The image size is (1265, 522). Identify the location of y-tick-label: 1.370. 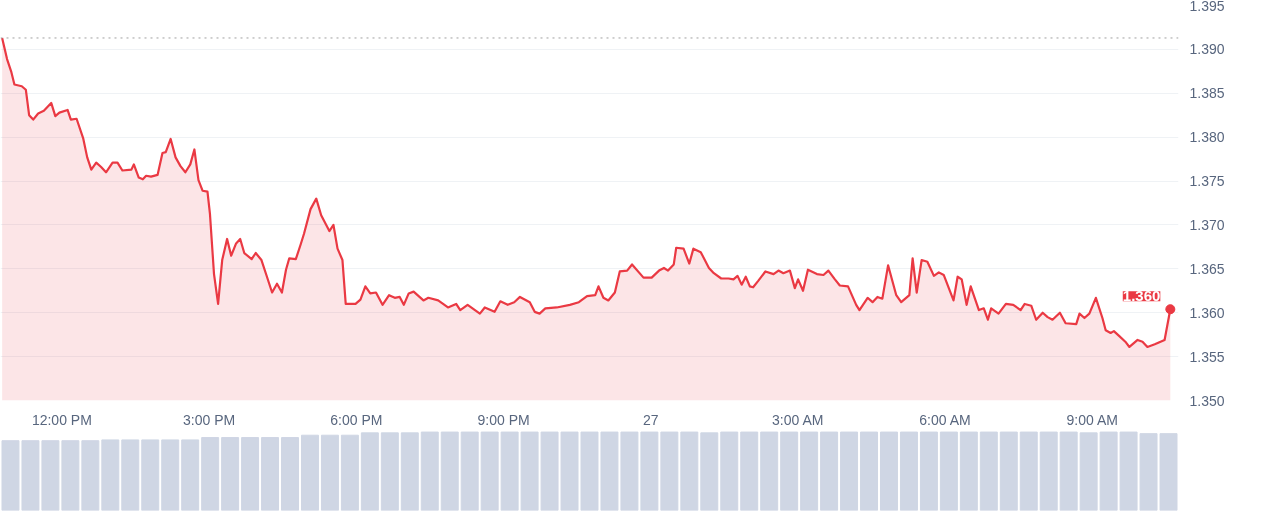
(1207, 224).